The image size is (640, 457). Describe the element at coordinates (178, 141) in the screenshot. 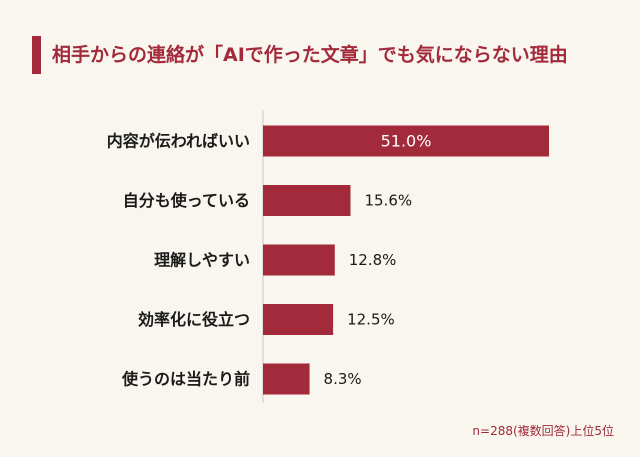

I see `category-label: 内容が伝わればいい` at that location.